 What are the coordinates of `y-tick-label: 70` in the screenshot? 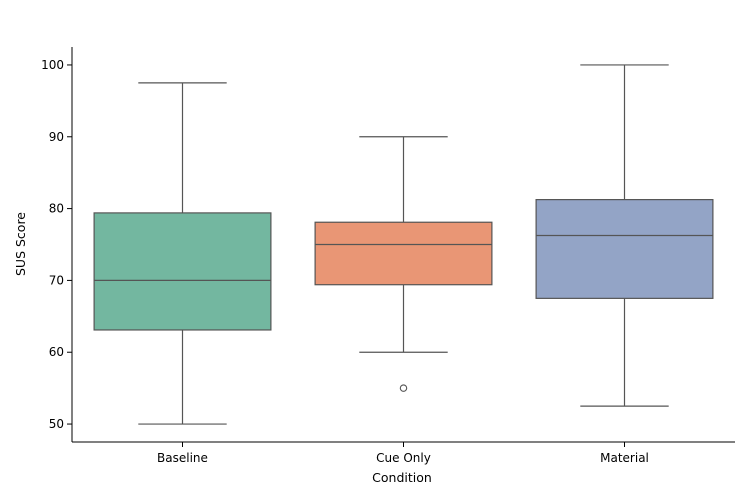 It's located at (56, 280).